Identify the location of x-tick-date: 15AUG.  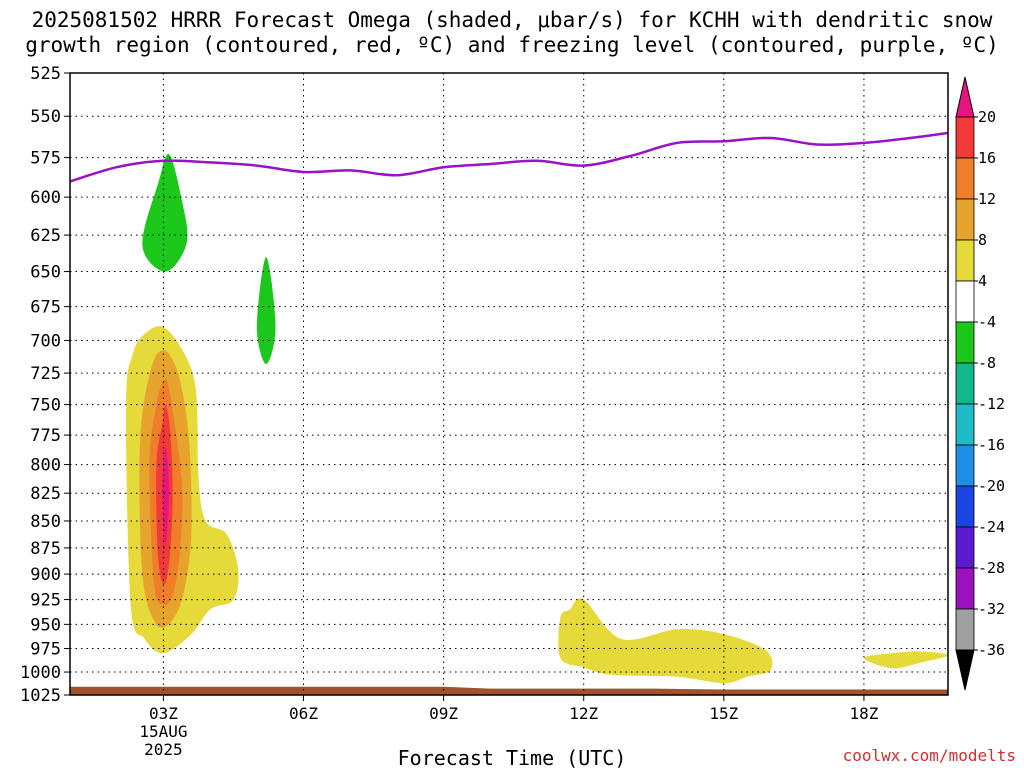
(163, 731).